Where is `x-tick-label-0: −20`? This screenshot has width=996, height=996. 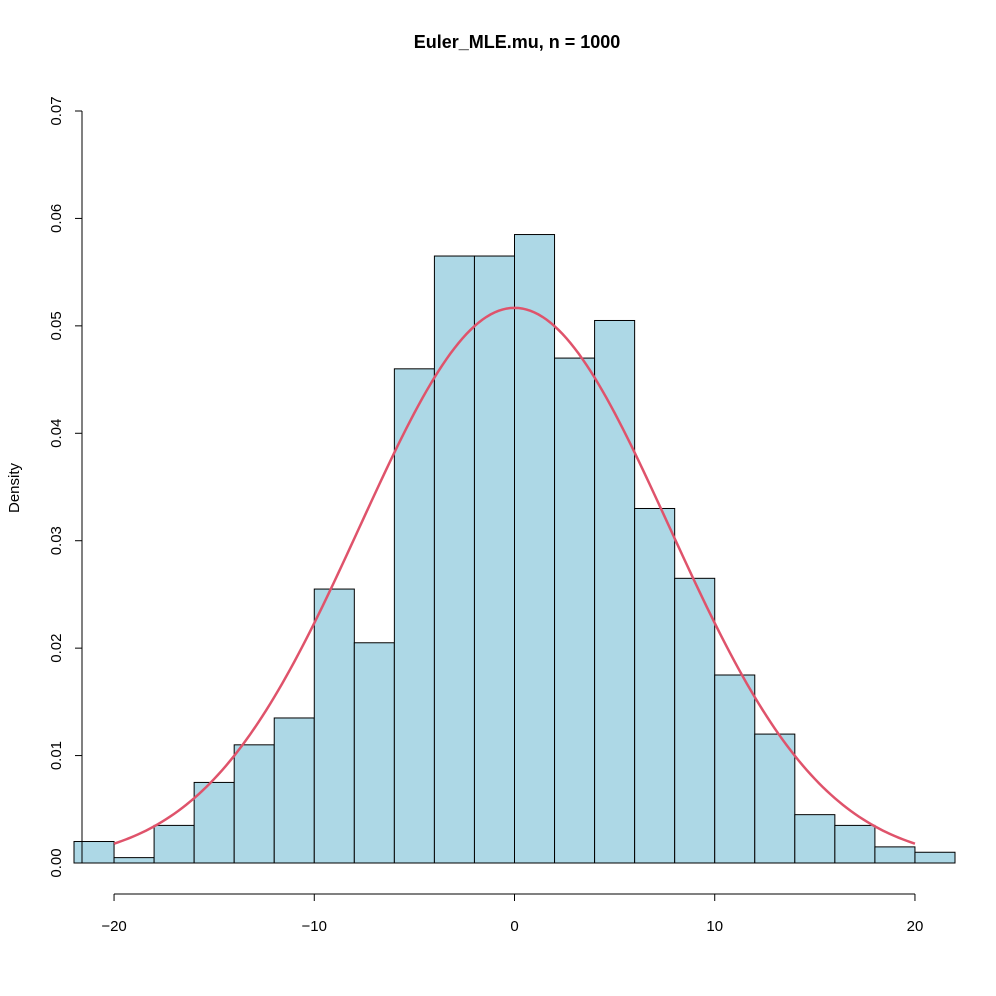
x-tick-label-0: −20 is located at coordinates (113, 926).